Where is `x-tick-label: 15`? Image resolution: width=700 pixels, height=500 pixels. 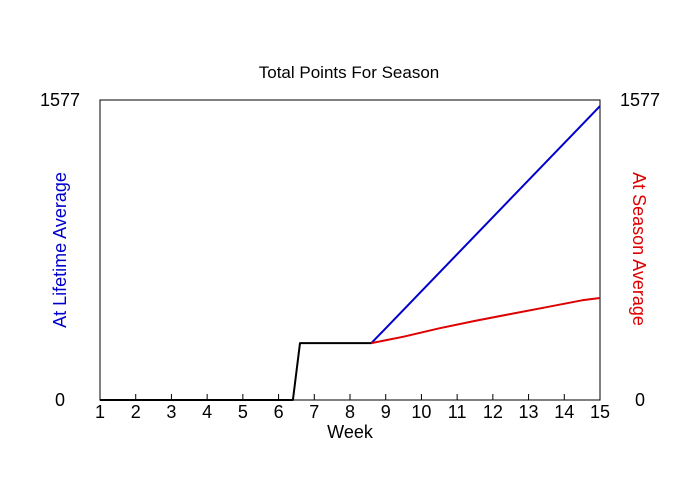 x-tick-label: 15 is located at coordinates (600, 412).